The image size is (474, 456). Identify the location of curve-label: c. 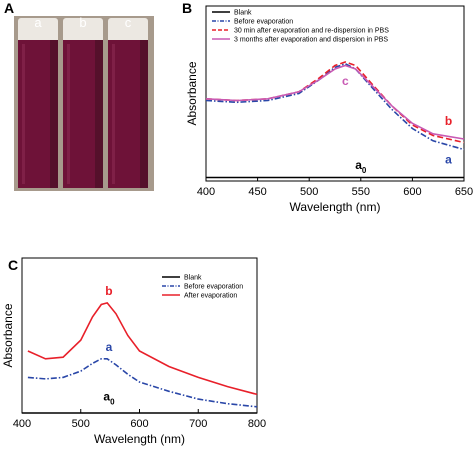
(345, 81).